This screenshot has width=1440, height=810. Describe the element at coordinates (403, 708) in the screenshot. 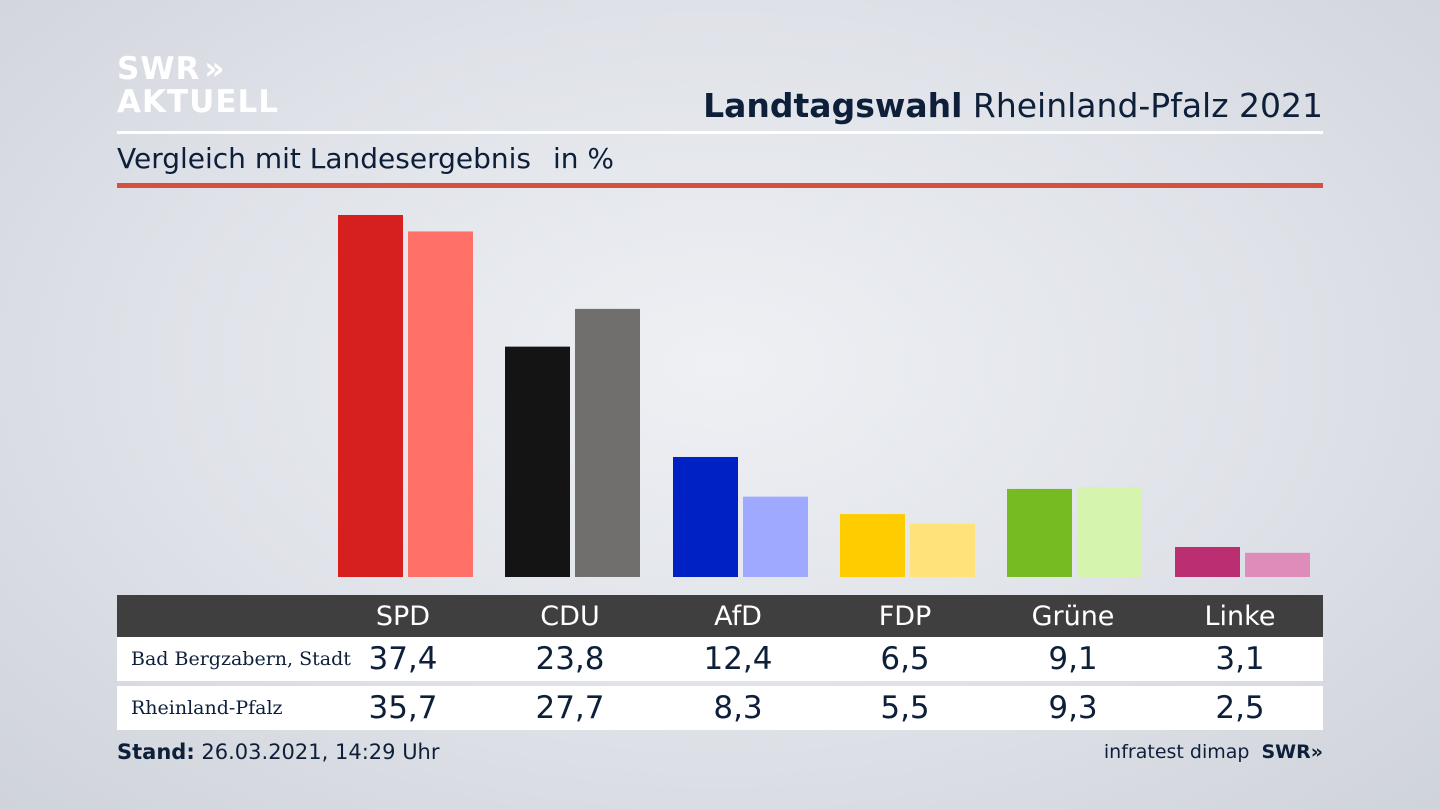

I see `table-cell: 35,7` at that location.